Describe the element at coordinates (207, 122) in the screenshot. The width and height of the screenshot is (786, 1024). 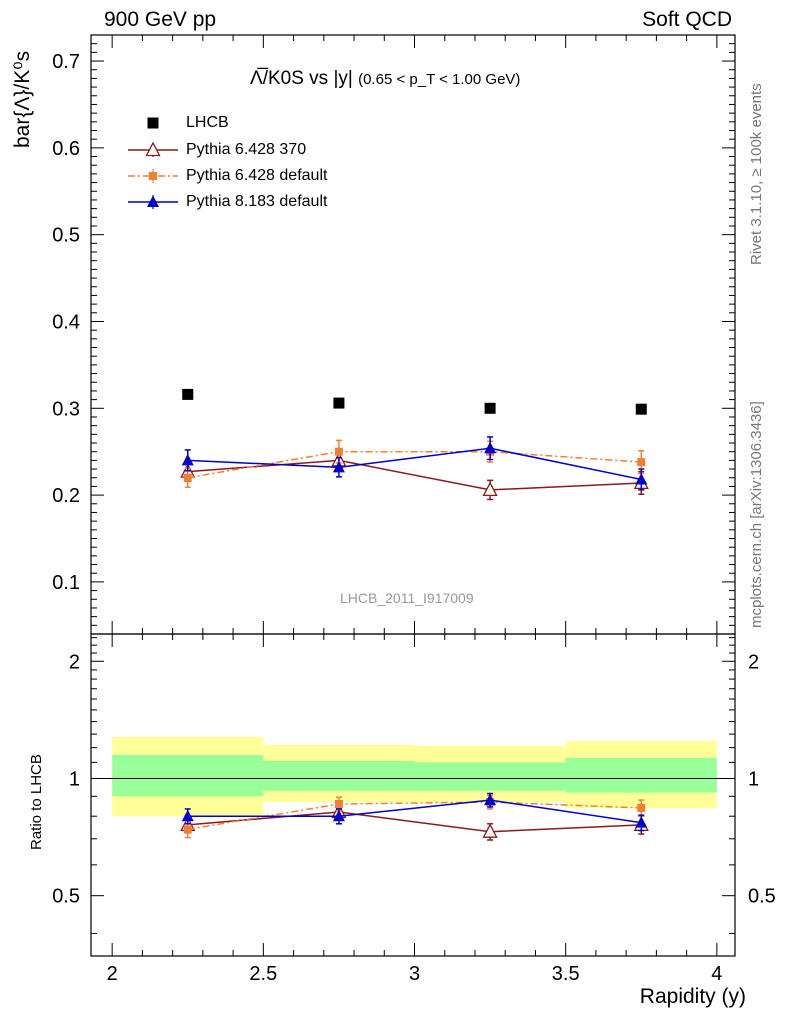
I see `legend-label-lhcb: LHCB` at that location.